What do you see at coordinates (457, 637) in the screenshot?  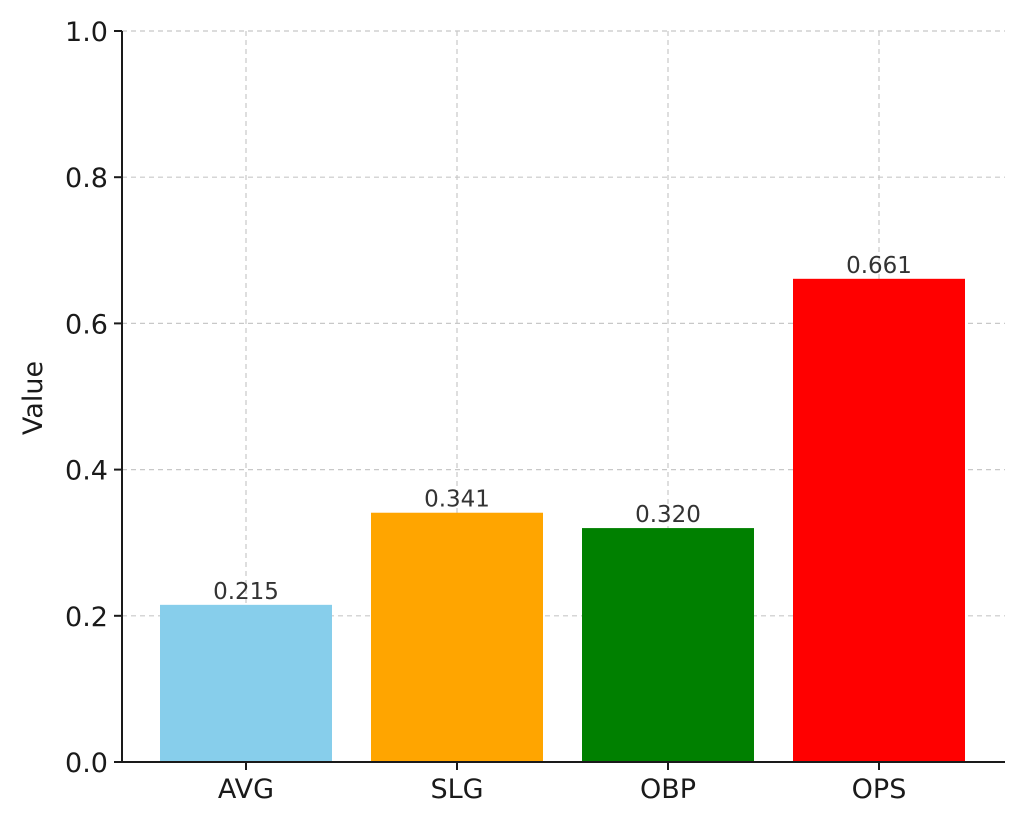 I see `bar-slg` at bounding box center [457, 637].